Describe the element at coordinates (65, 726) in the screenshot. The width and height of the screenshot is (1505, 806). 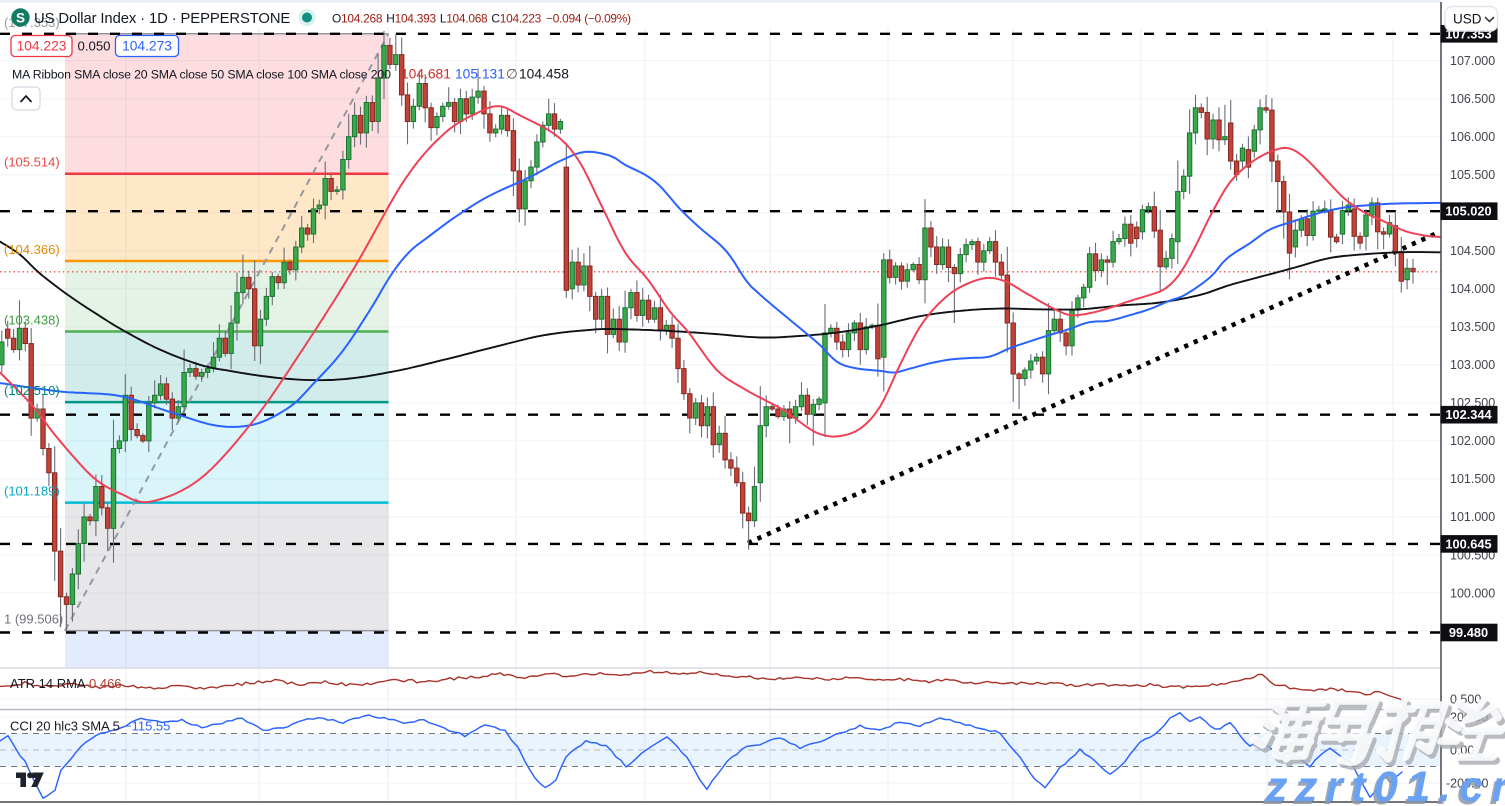
I see `svg-text: CCI 20 hlc3 SMA 5` at that location.